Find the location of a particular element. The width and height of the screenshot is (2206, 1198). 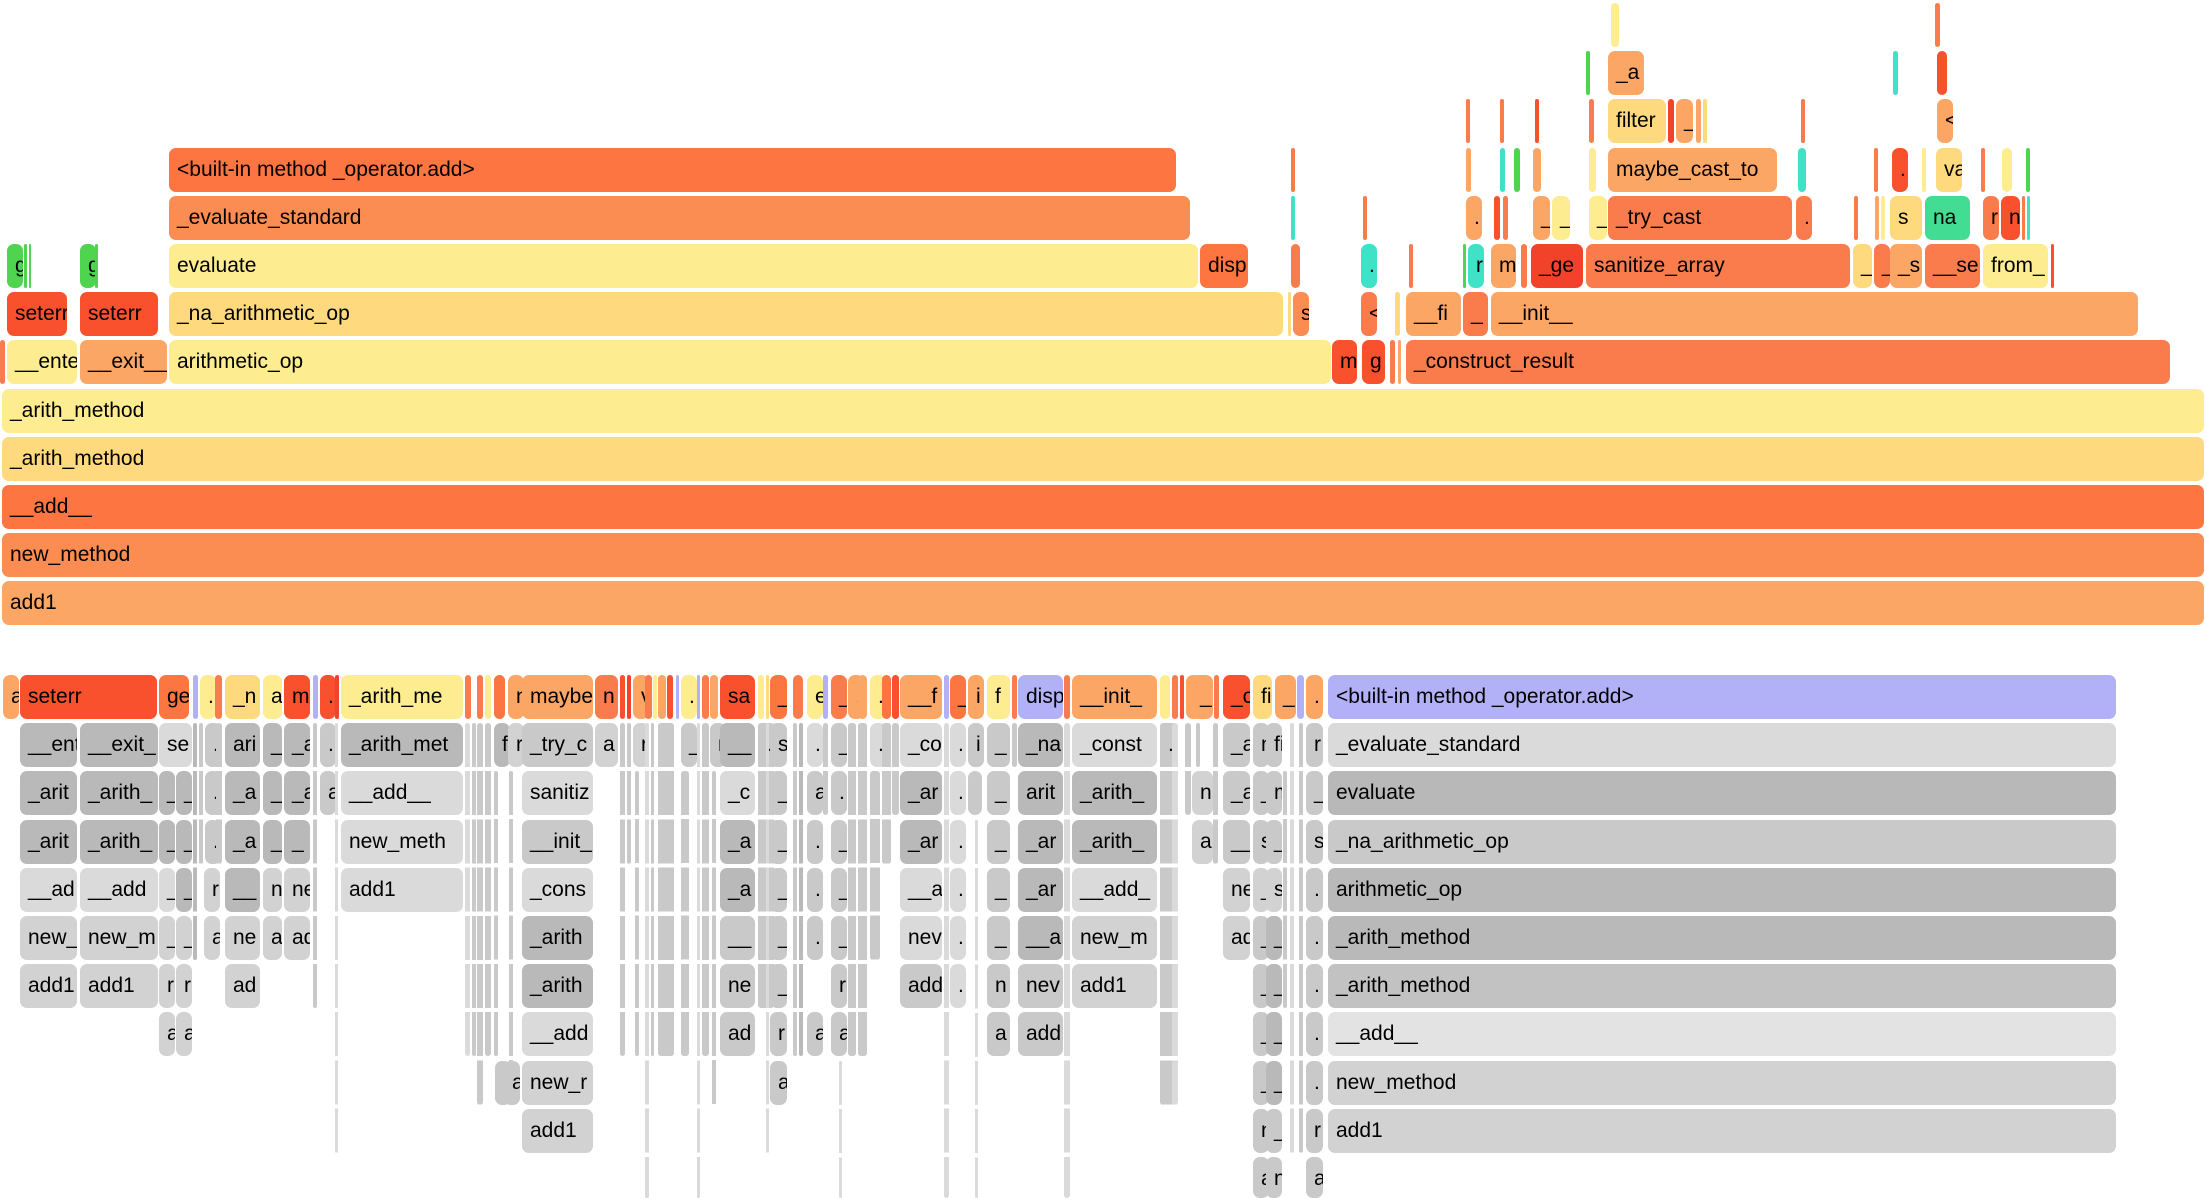

flame-bar: ad is located at coordinates (1236, 938).